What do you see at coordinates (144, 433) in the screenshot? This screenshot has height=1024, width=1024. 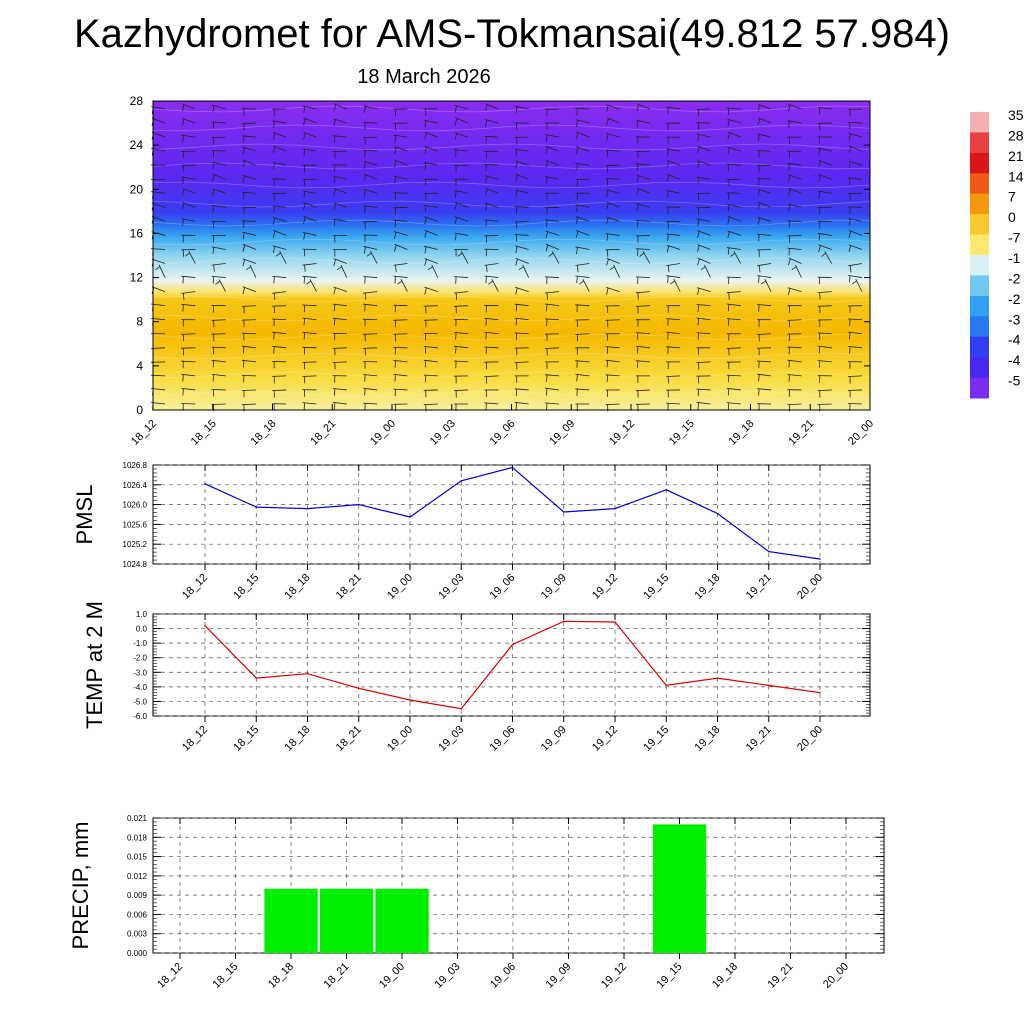 I see `x-tick-label: 18_12` at bounding box center [144, 433].